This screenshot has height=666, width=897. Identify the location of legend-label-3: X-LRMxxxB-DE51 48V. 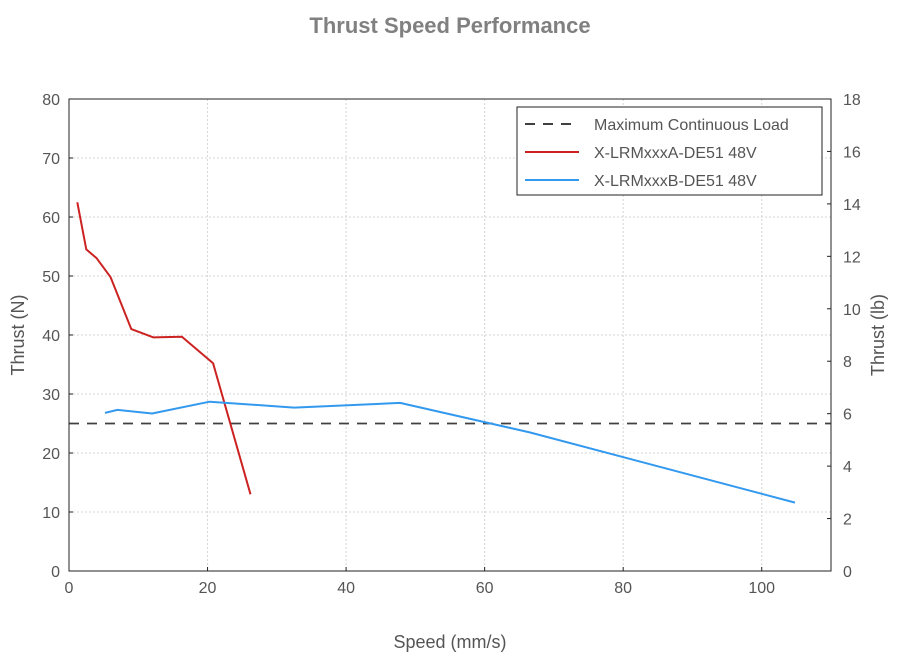
(675, 181).